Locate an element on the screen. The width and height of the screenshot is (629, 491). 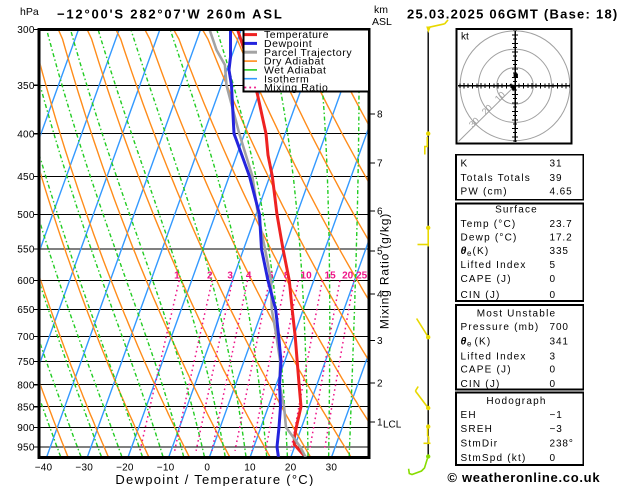
svg-text: 17.2 is located at coordinates (561, 238).